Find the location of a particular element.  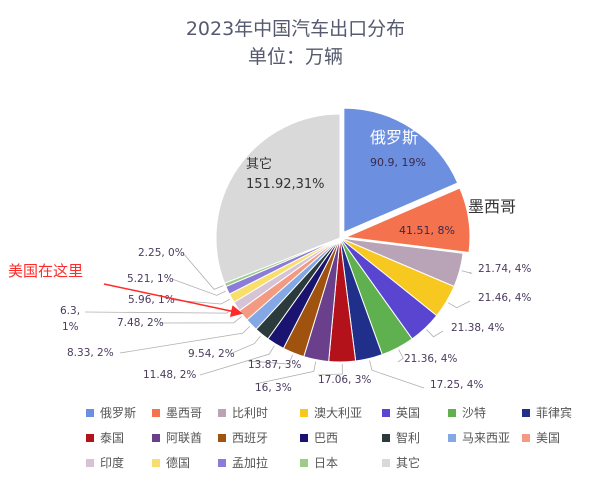

legend-label: 英国 is located at coordinates (408, 413).